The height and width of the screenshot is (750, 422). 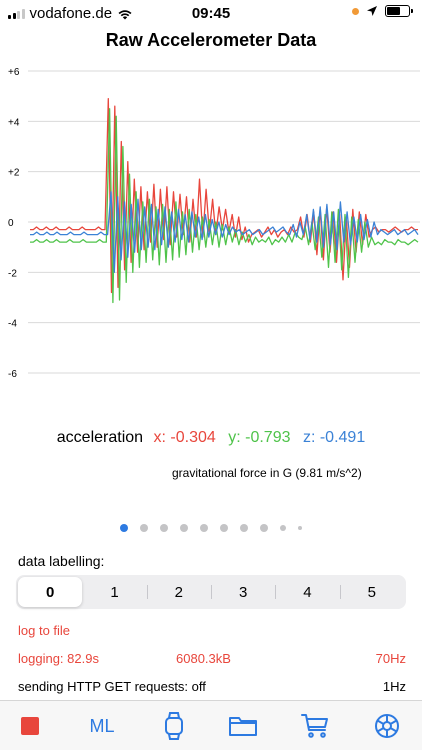 I want to click on y-tick-label: -6, so click(x=12, y=374).